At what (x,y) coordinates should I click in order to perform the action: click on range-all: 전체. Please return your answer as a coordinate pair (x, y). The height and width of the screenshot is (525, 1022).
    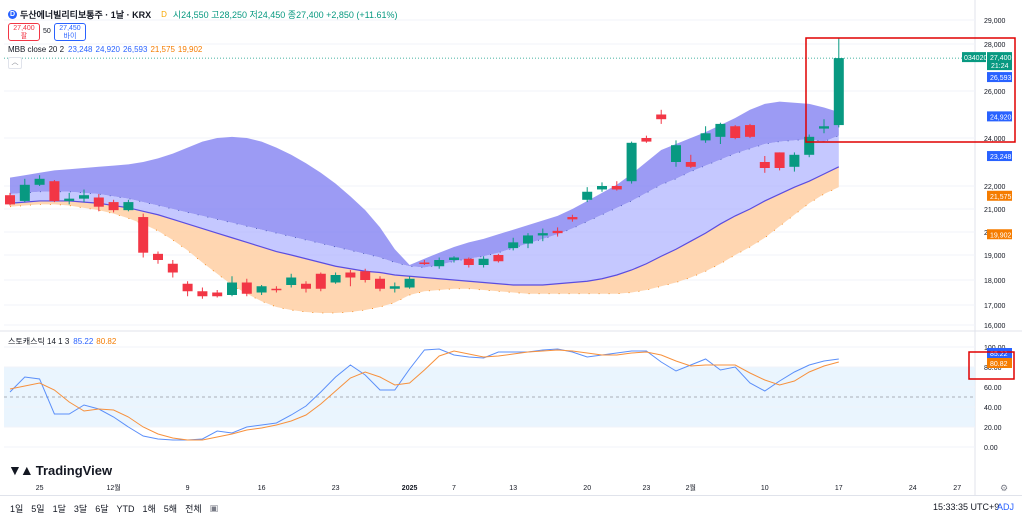
    Looking at the image, I should click on (193, 509).